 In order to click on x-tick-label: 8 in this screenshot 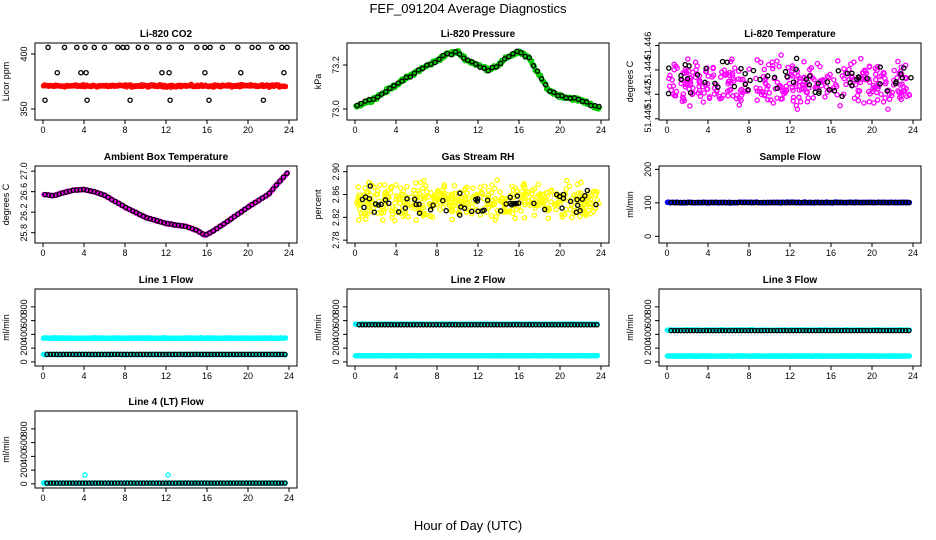, I will do `click(436, 253)`.